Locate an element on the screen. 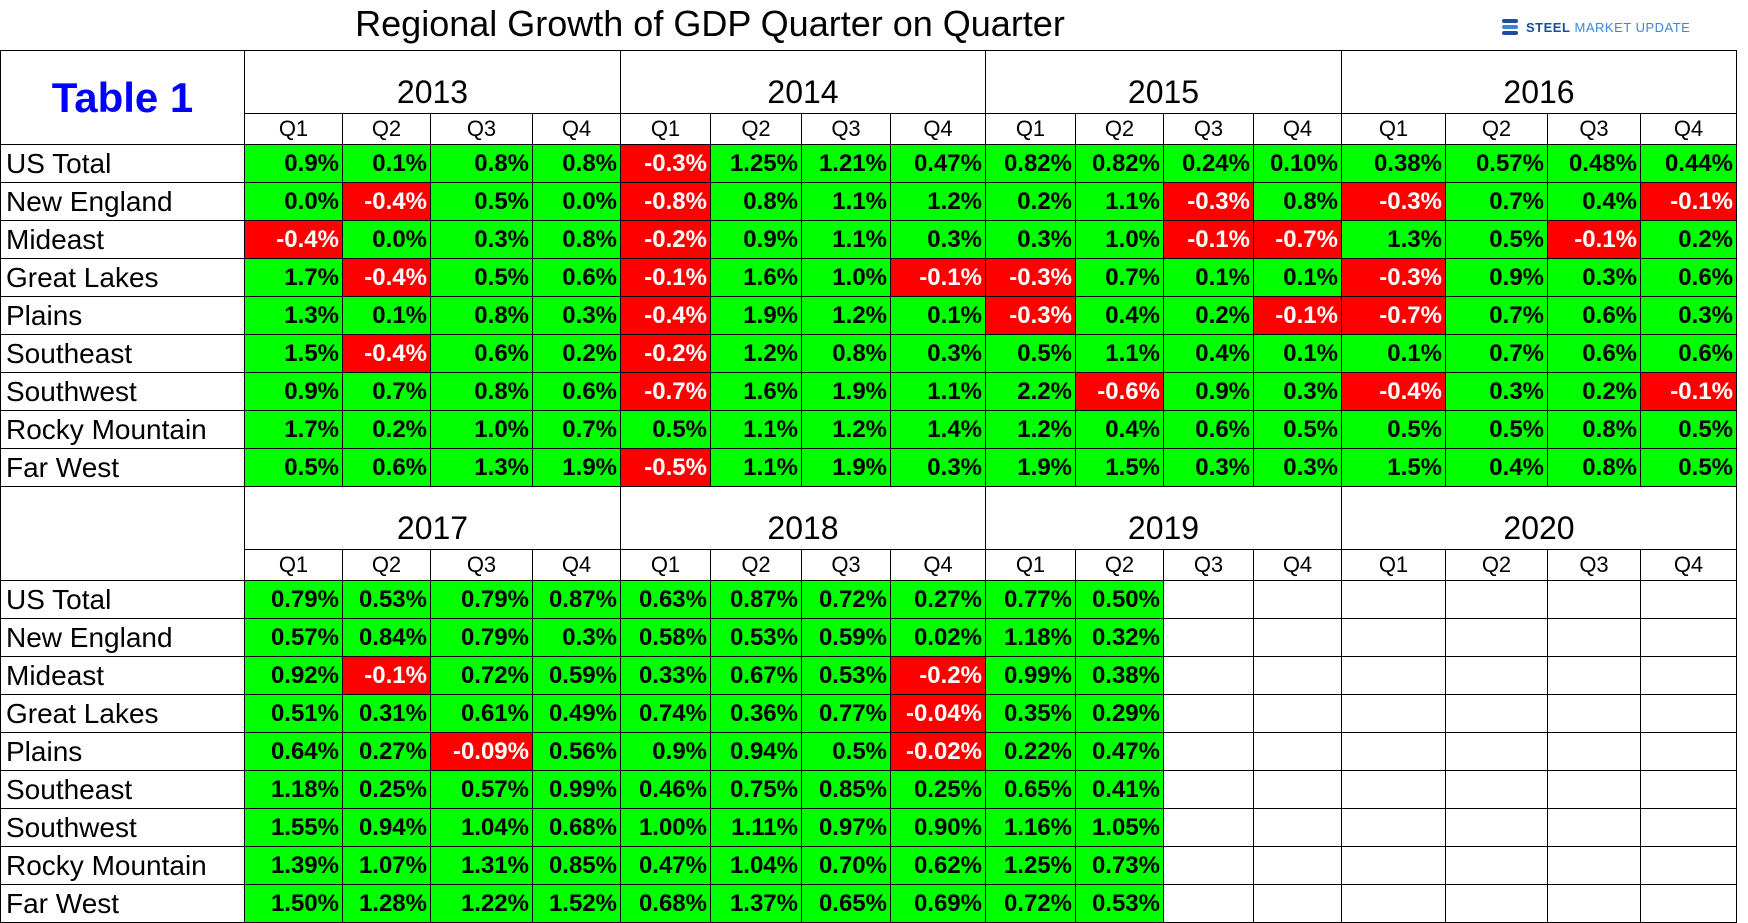 The width and height of the screenshot is (1748, 923). region-label: Southwest is located at coordinates (122, 827).